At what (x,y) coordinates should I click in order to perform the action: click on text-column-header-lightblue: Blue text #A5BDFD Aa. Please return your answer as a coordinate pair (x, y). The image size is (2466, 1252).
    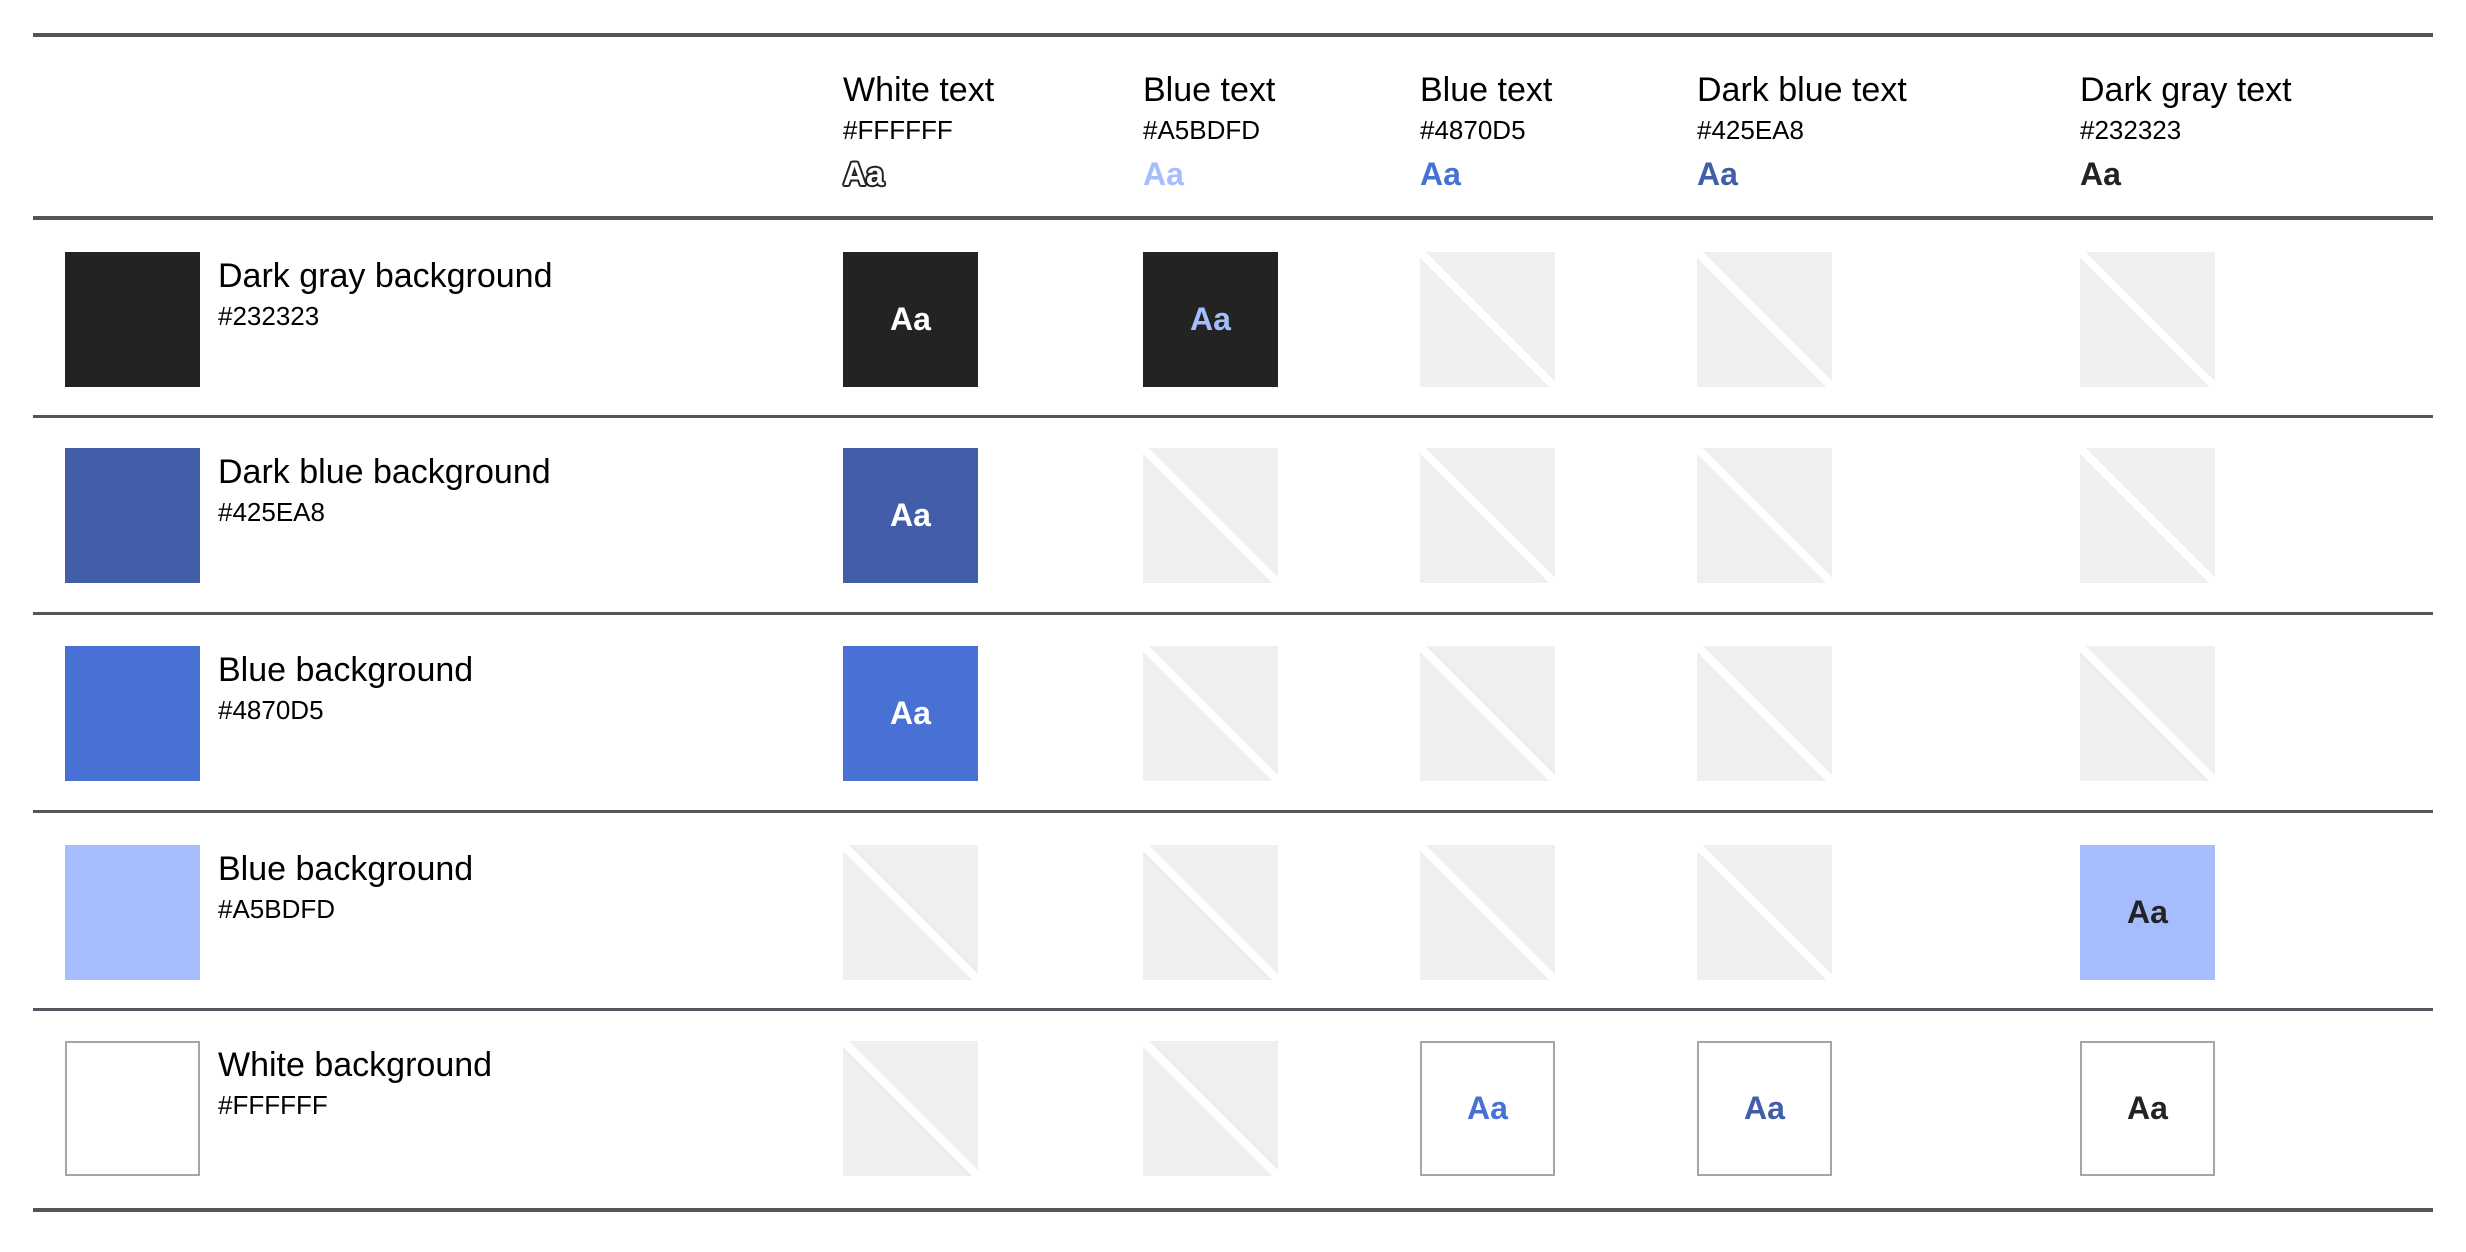
    Looking at the image, I should click on (1209, 132).